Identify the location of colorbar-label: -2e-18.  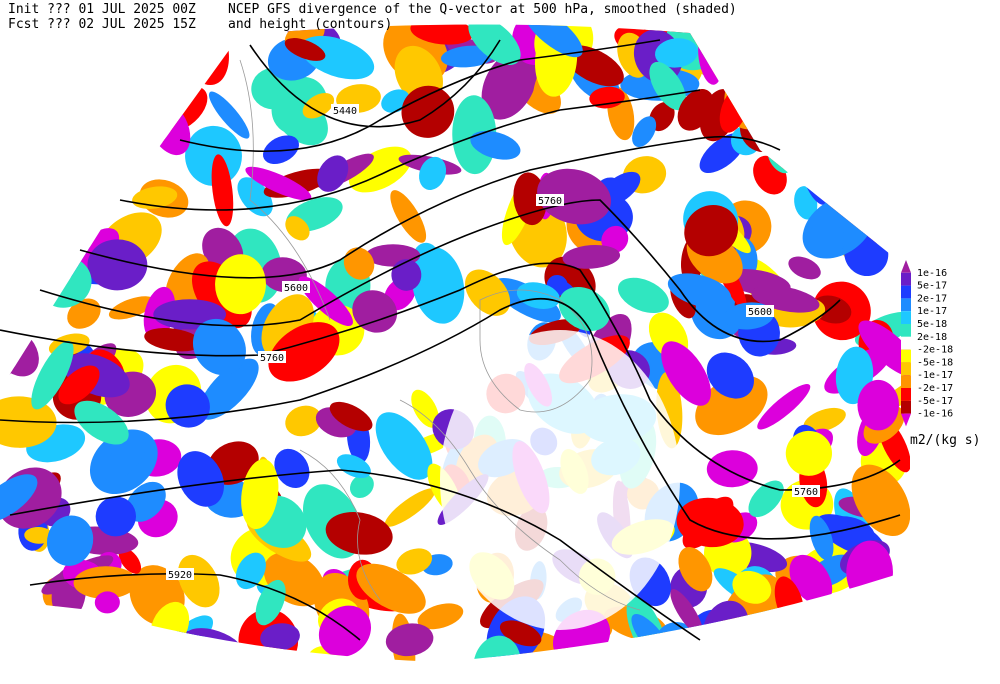
(935, 350).